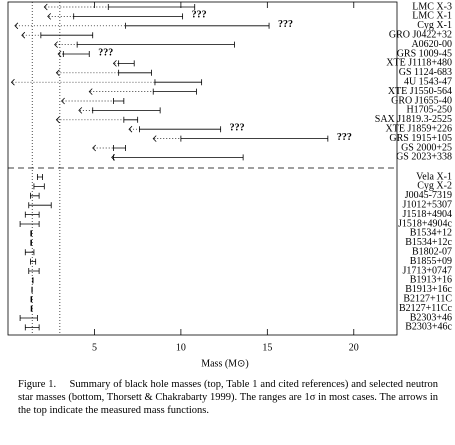 The image size is (455, 445). What do you see at coordinates (94, 347) in the screenshot?
I see `x-tick-label: 5` at bounding box center [94, 347].